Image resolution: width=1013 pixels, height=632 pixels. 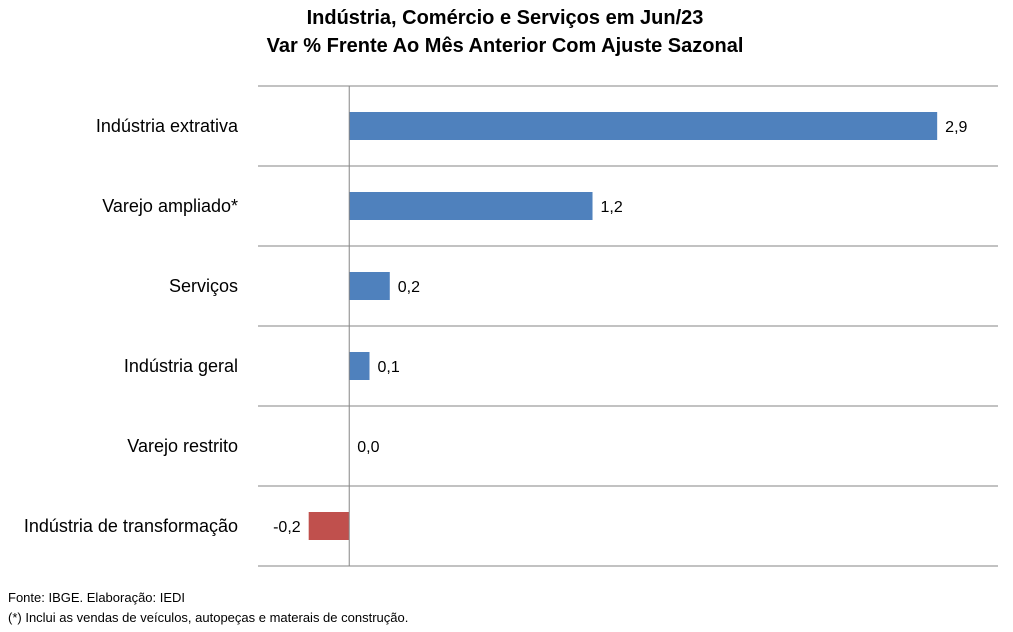 What do you see at coordinates (409, 287) in the screenshot?
I see `data-label: 0,2` at bounding box center [409, 287].